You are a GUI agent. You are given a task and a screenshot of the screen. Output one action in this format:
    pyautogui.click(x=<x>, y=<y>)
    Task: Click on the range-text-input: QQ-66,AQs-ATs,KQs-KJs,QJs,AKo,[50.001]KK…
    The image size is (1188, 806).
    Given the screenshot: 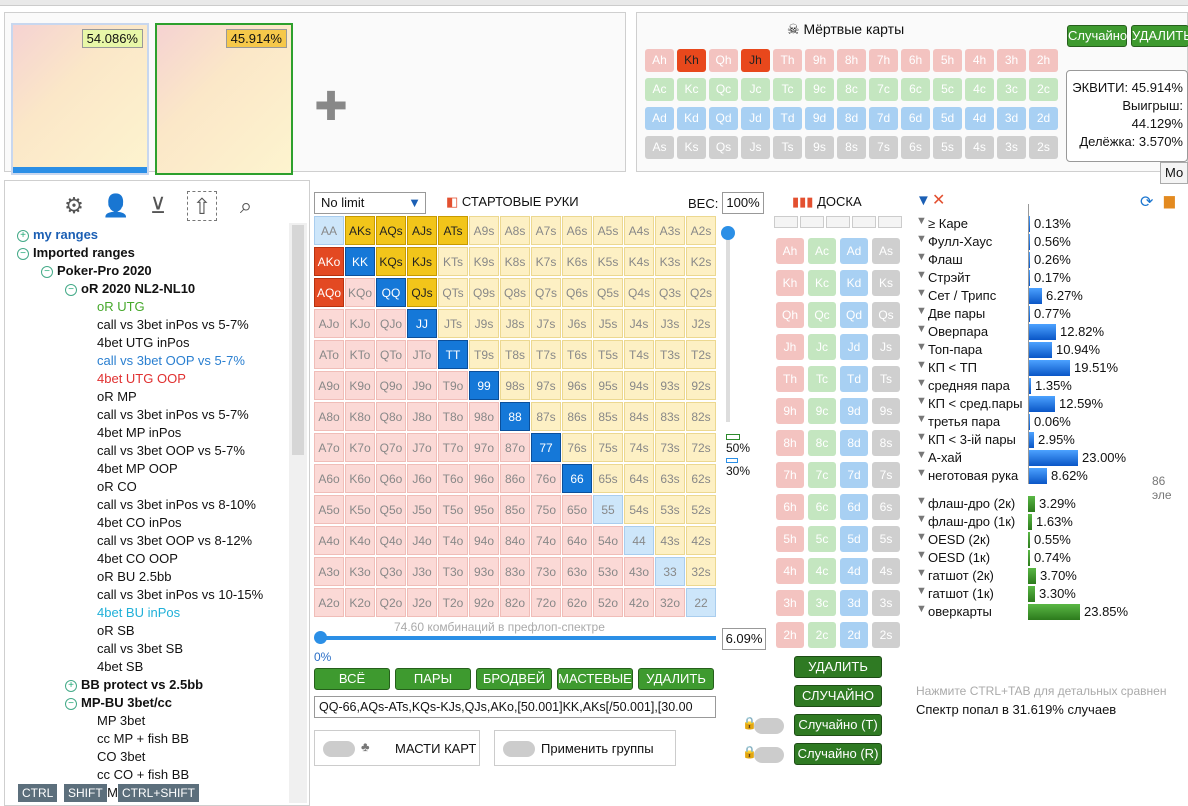 What is the action you would take?
    pyautogui.click(x=515, y=707)
    